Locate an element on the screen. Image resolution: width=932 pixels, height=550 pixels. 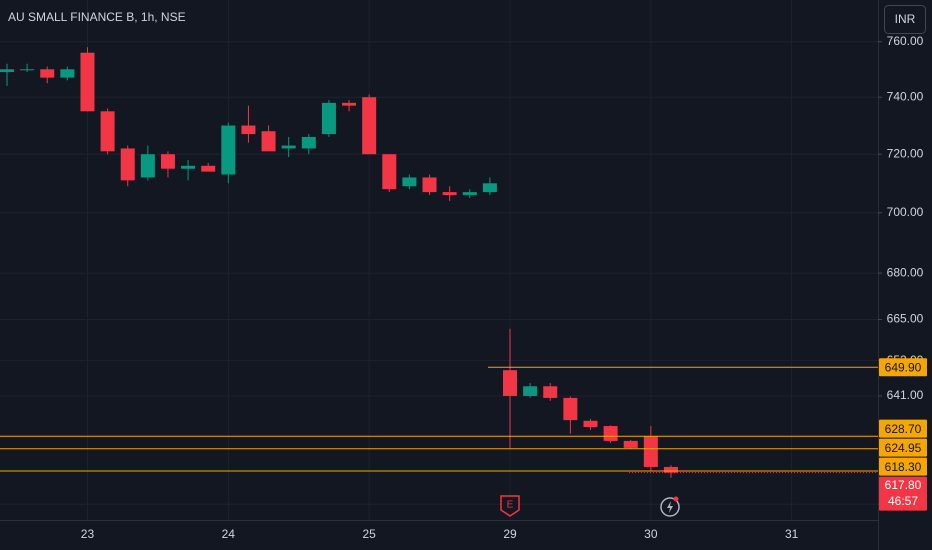
earnings-marker: E is located at coordinates (510, 506).